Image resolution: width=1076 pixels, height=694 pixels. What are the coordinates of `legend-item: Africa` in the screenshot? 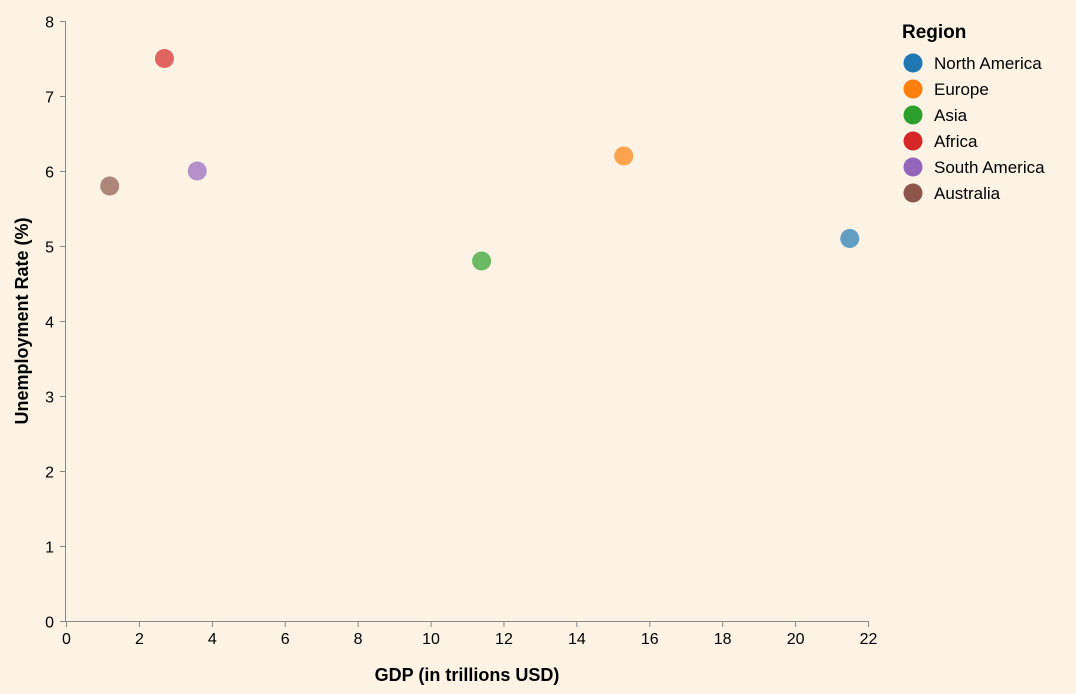 It's located at (940, 141).